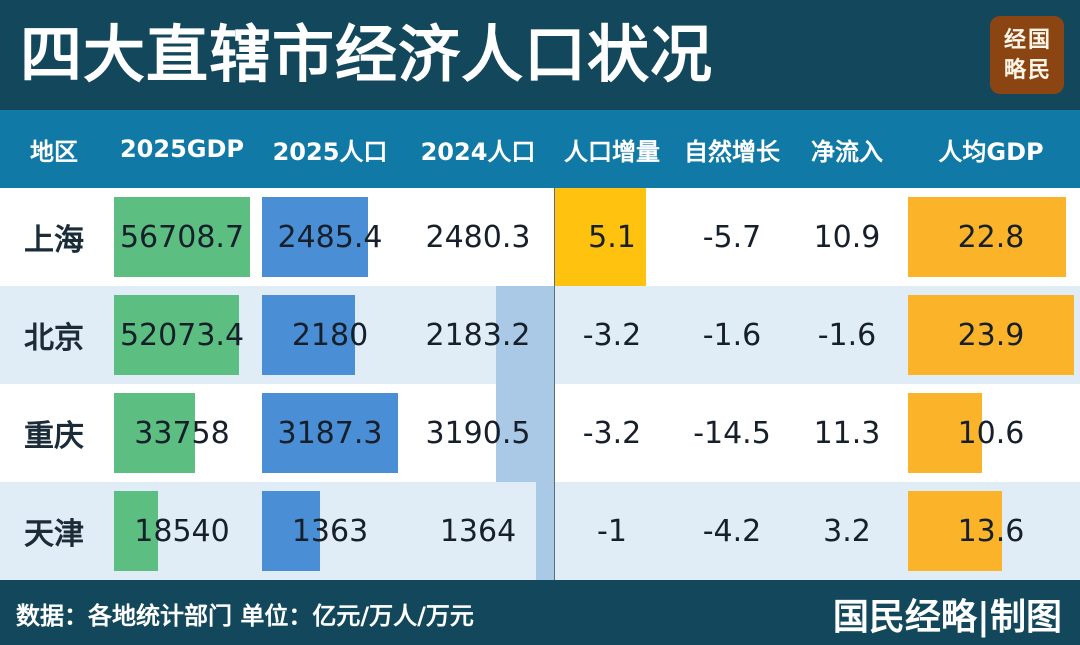 The width and height of the screenshot is (1080, 645). Describe the element at coordinates (847, 237) in the screenshot. I see `value-net_inflow: 10.9` at that location.